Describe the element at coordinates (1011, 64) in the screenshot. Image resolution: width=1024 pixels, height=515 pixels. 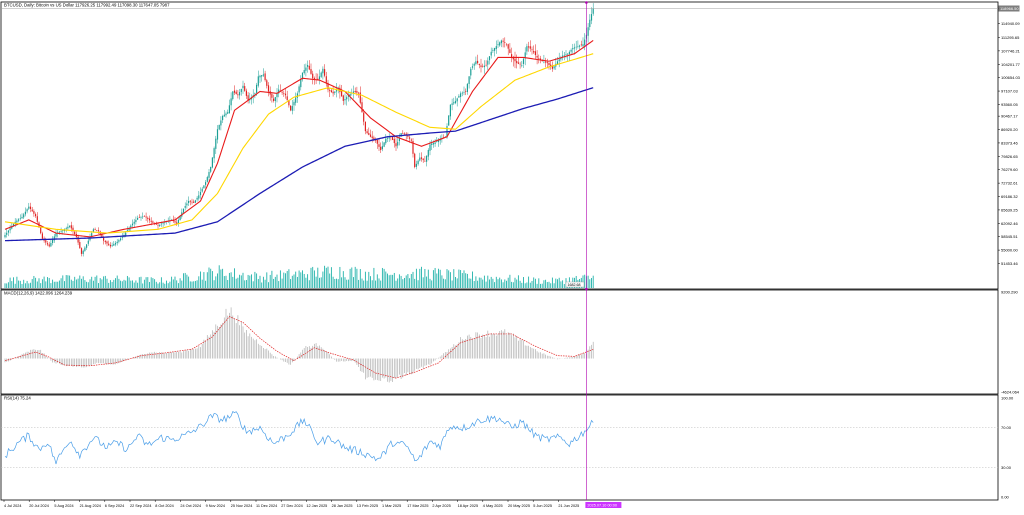
I see `price-axis-label: 104201.77` at that location.